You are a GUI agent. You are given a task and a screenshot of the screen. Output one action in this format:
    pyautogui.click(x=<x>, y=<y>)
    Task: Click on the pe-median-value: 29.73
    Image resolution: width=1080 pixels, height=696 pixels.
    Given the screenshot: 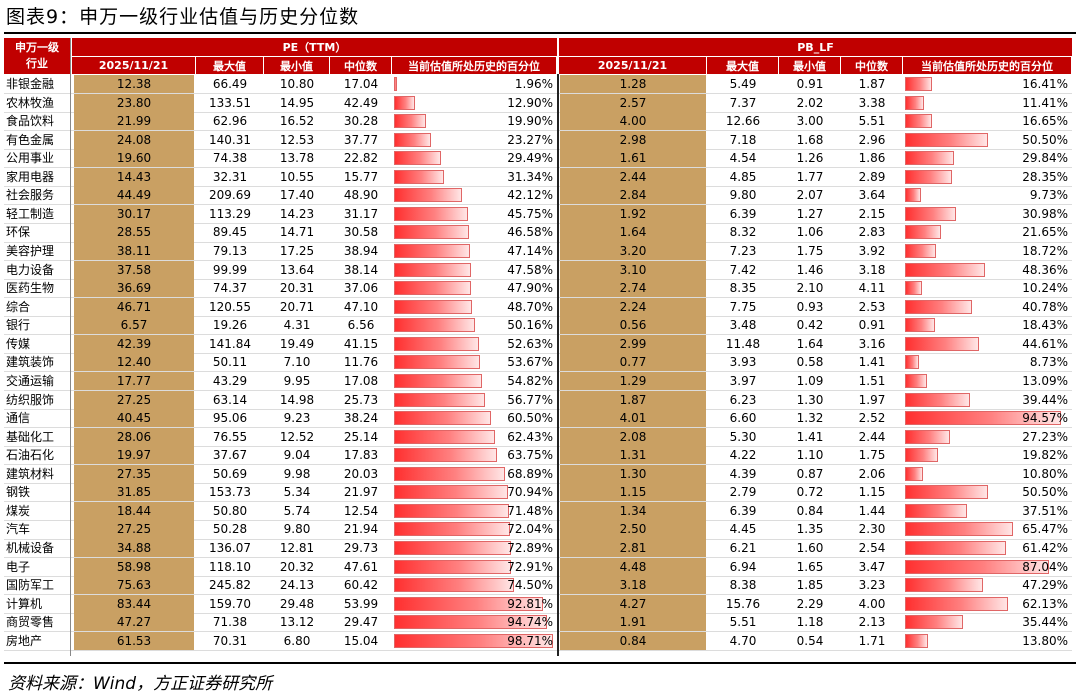 What is the action you would take?
    pyautogui.click(x=361, y=548)
    